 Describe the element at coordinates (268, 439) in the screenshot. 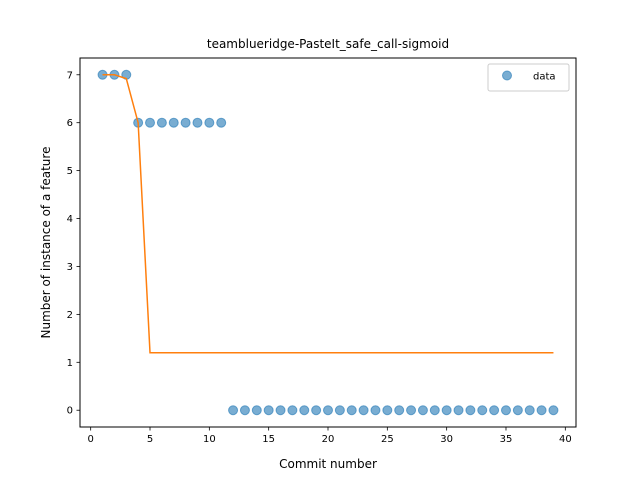

I see `x-tick-label: 15` at that location.